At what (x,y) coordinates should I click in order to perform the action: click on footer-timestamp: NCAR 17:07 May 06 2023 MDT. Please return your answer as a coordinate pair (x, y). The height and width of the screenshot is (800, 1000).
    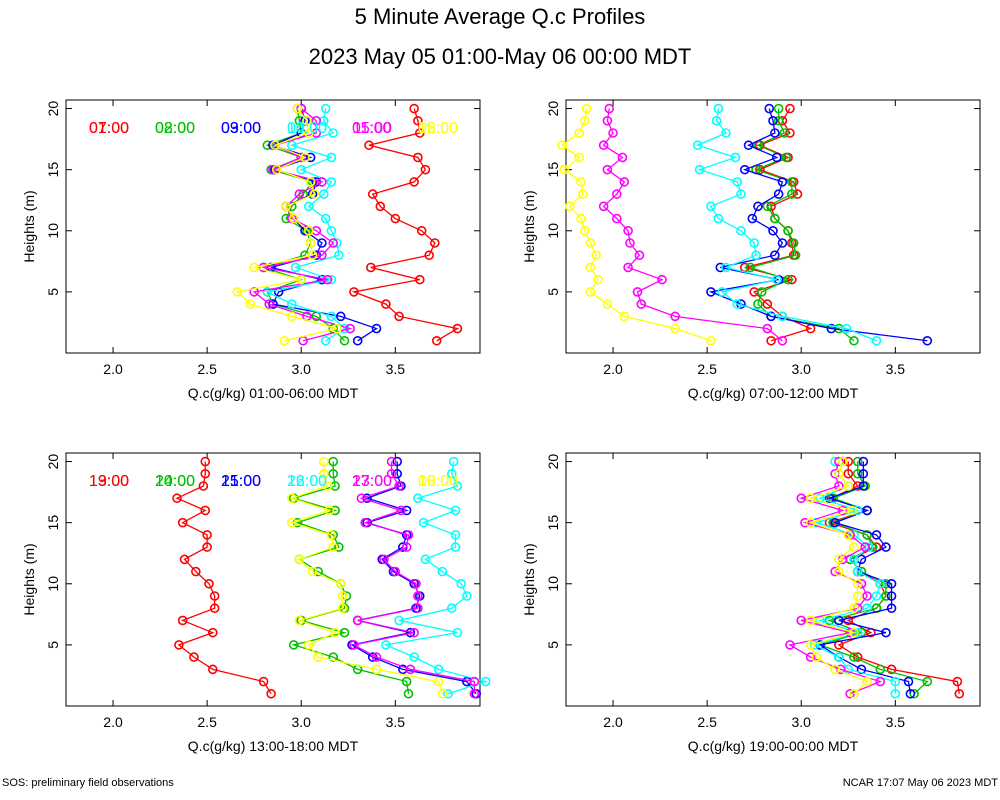
    Looking at the image, I should click on (920, 783).